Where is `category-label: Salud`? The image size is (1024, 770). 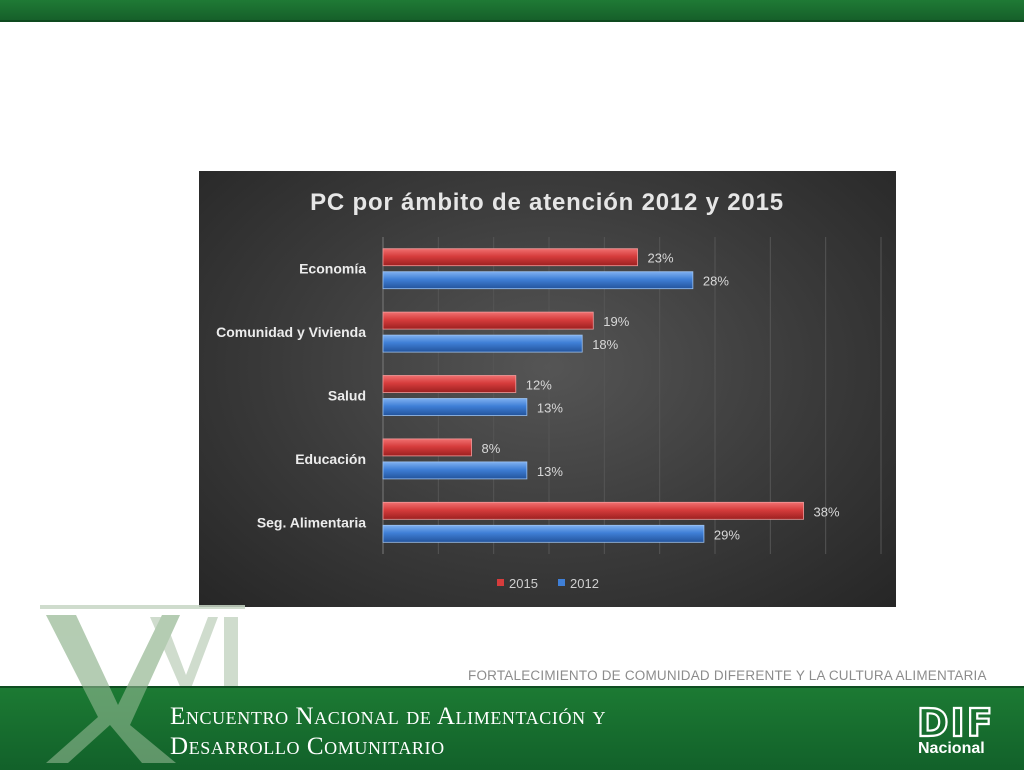
category-label: Salud is located at coordinates (347, 396).